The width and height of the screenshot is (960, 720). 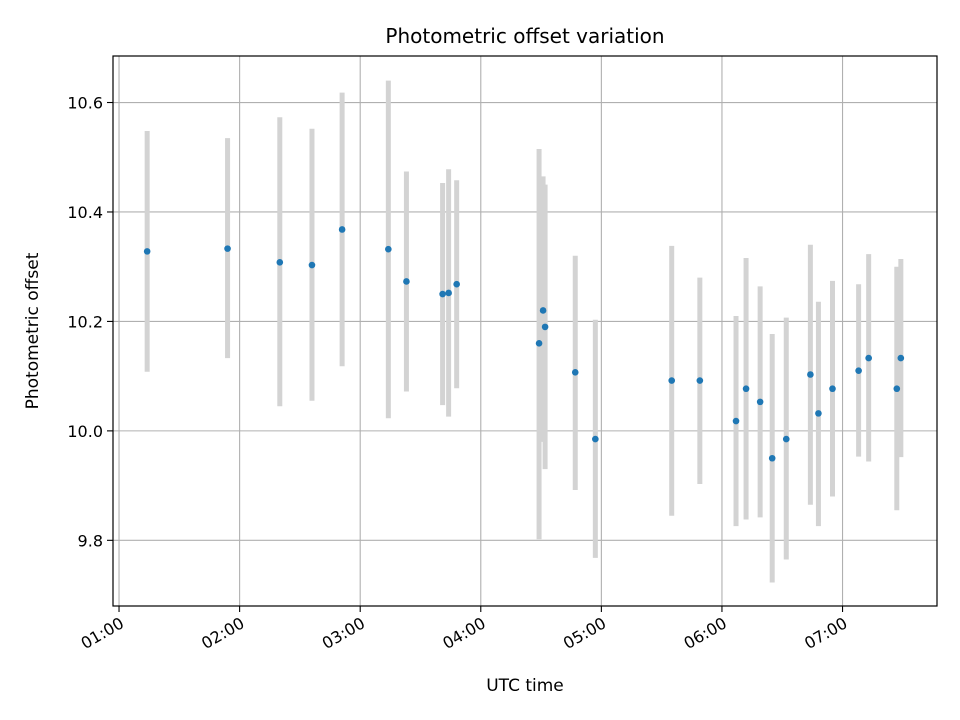 I want to click on x-axis-title: UTC time, so click(x=525, y=686).